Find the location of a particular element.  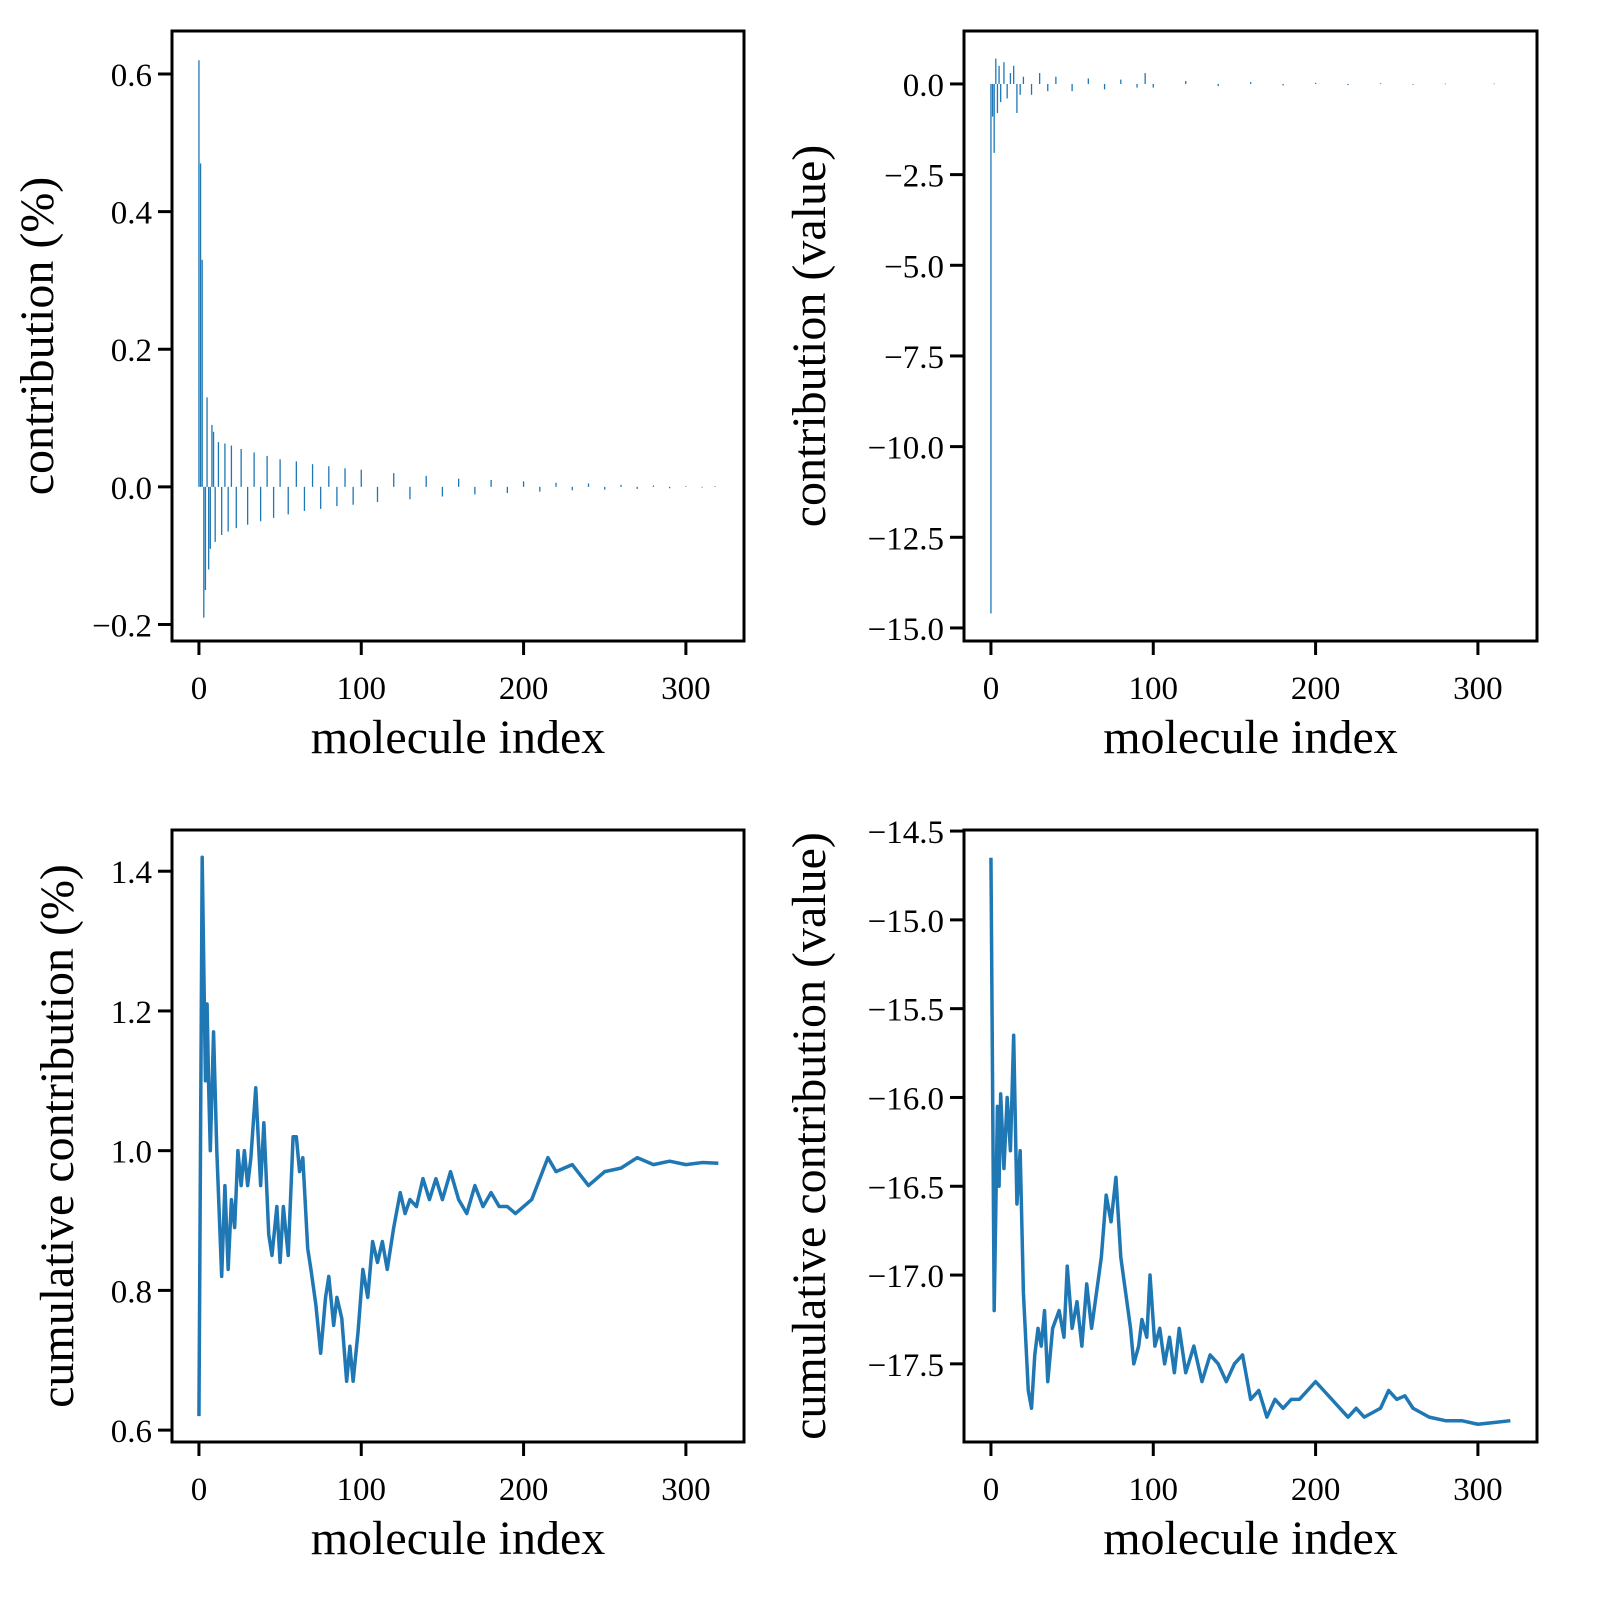

y-tick-label: −10.0 is located at coordinates (906, 449).